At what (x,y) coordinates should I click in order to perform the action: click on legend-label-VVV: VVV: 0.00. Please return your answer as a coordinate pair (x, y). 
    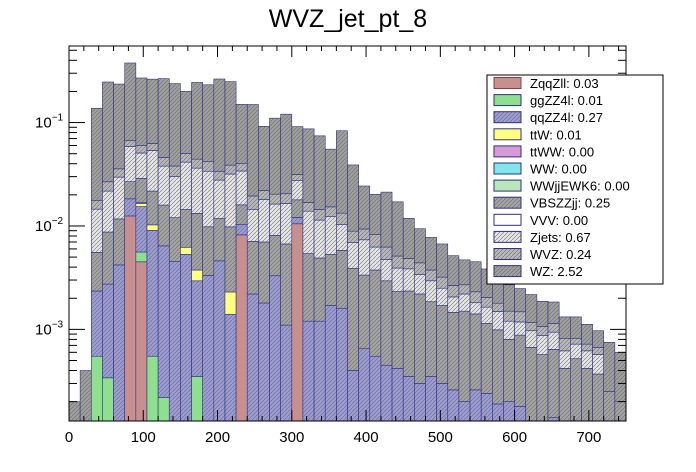
    Looking at the image, I should click on (559, 220).